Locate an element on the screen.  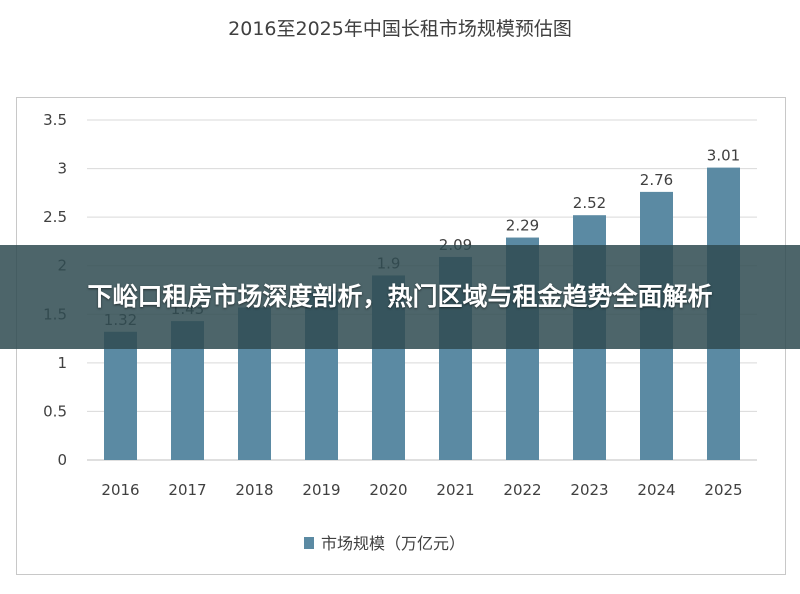
x-tick-label: 2023 is located at coordinates (589, 490).